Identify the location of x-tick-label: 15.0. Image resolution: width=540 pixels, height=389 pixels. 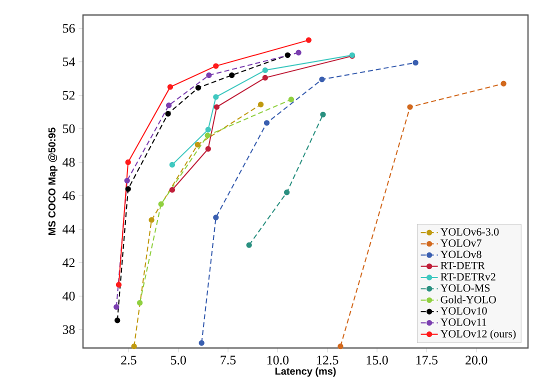
(377, 360).